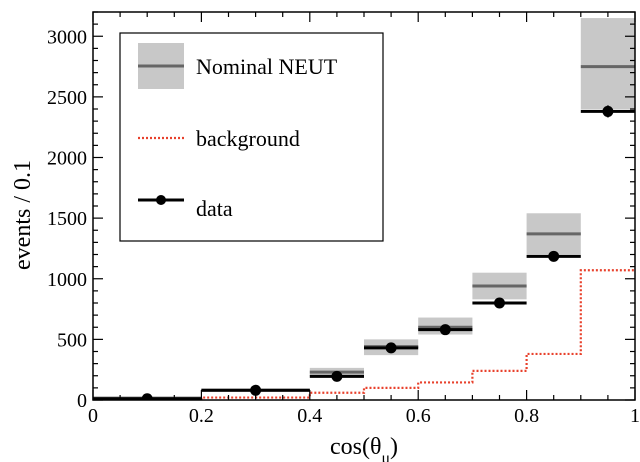 This screenshot has height=462, width=640. I want to click on x-tick-label-2: 0.4, so click(309, 416).